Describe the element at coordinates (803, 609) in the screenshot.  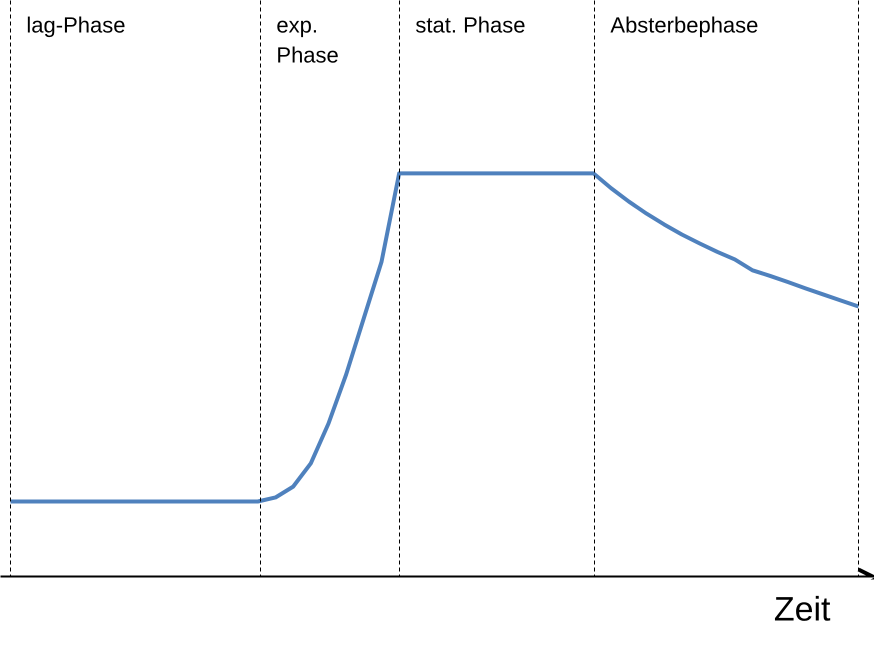
I see `x-axis-title: Zeit` at that location.